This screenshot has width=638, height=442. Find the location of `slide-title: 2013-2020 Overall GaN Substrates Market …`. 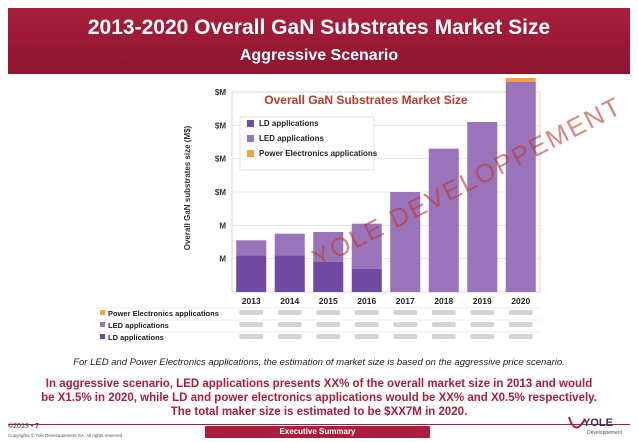

slide-title: 2013-2020 Overall GaN Substrates Market … is located at coordinates (319, 27).